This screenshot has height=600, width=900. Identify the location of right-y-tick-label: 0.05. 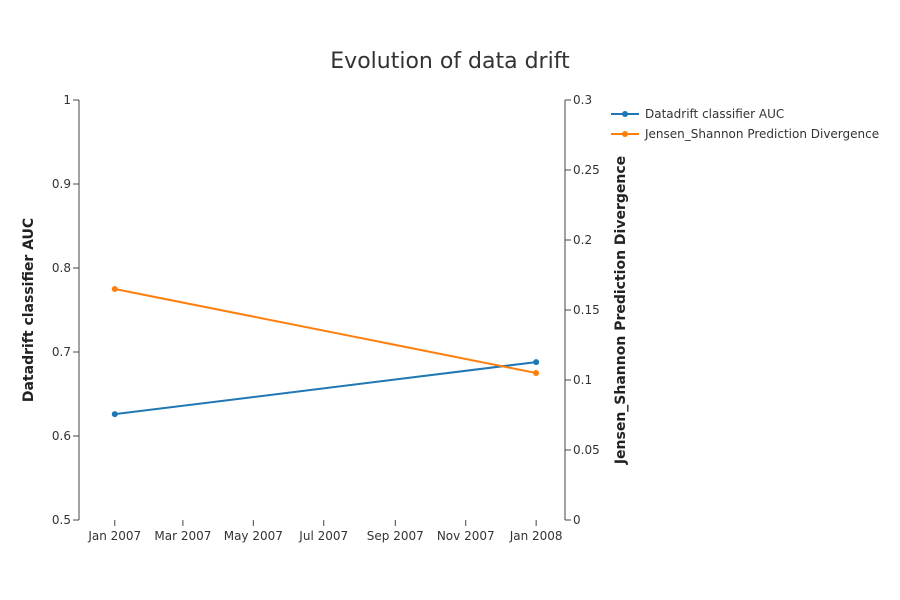
(586, 450).